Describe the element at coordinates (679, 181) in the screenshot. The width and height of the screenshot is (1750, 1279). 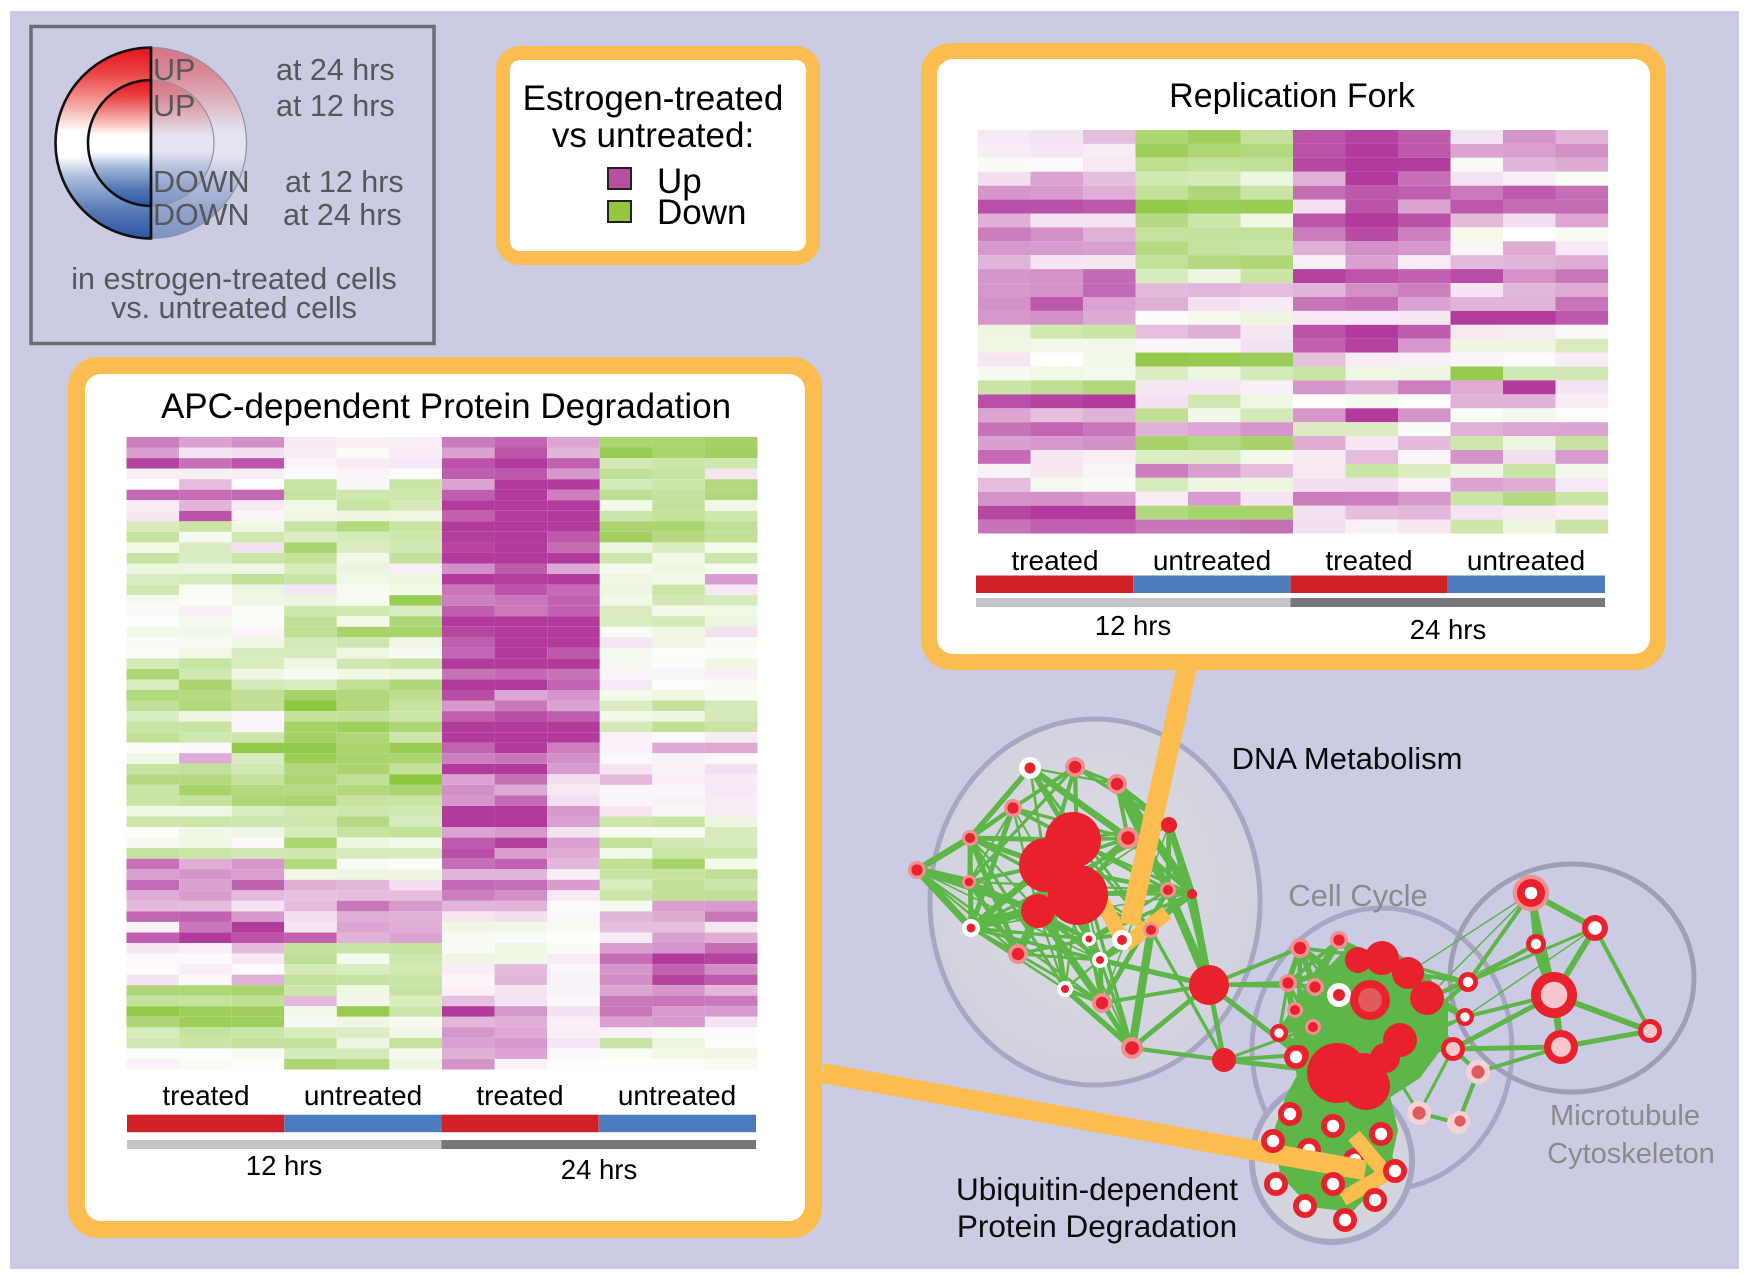
I see `svg-text: Up` at that location.